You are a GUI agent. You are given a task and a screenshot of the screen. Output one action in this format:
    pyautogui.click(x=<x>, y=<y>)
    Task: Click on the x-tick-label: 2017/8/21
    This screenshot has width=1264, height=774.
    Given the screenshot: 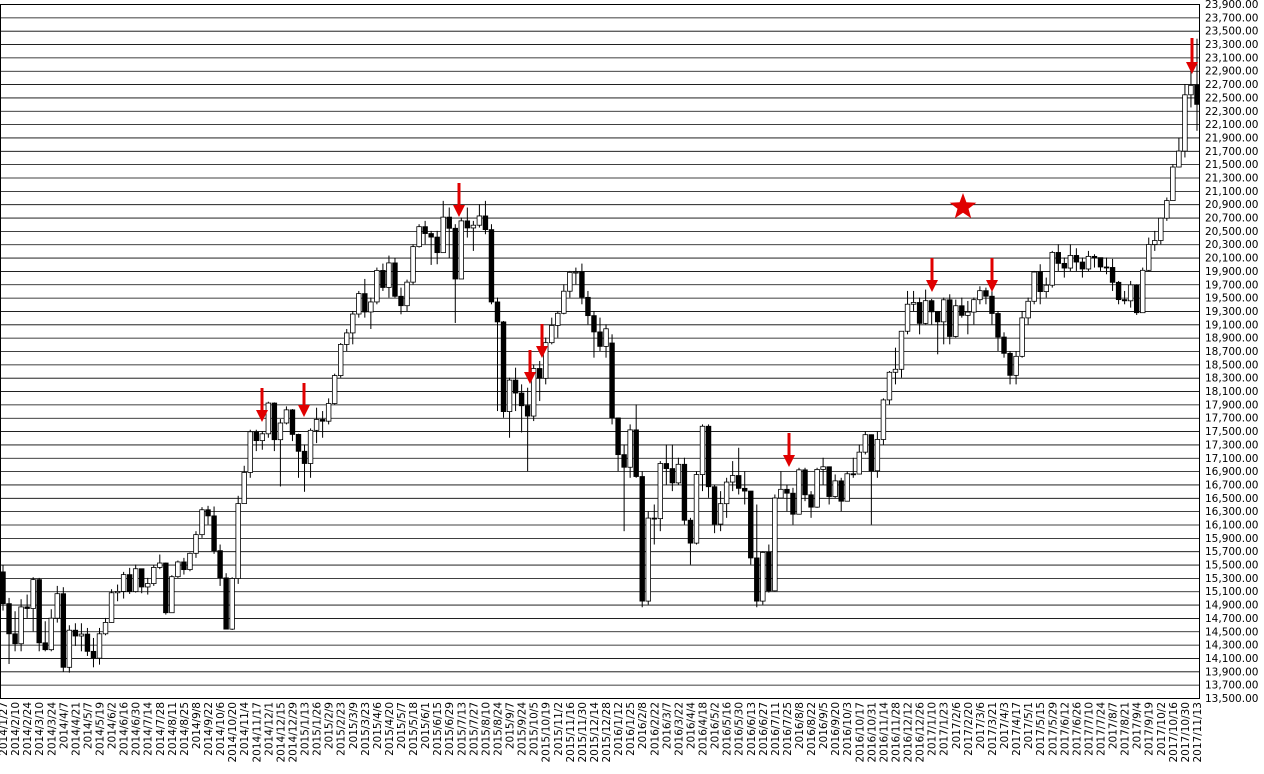 What is the action you would take?
    pyautogui.click(x=1126, y=729)
    